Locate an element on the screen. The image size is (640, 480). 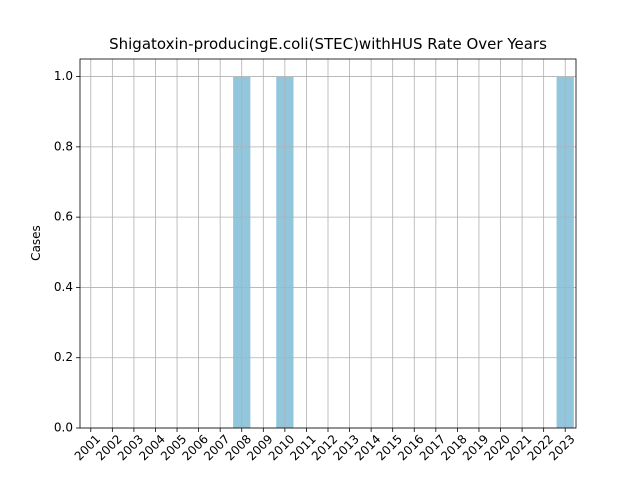
y-tick-label: 0.6 is located at coordinates (63, 217).